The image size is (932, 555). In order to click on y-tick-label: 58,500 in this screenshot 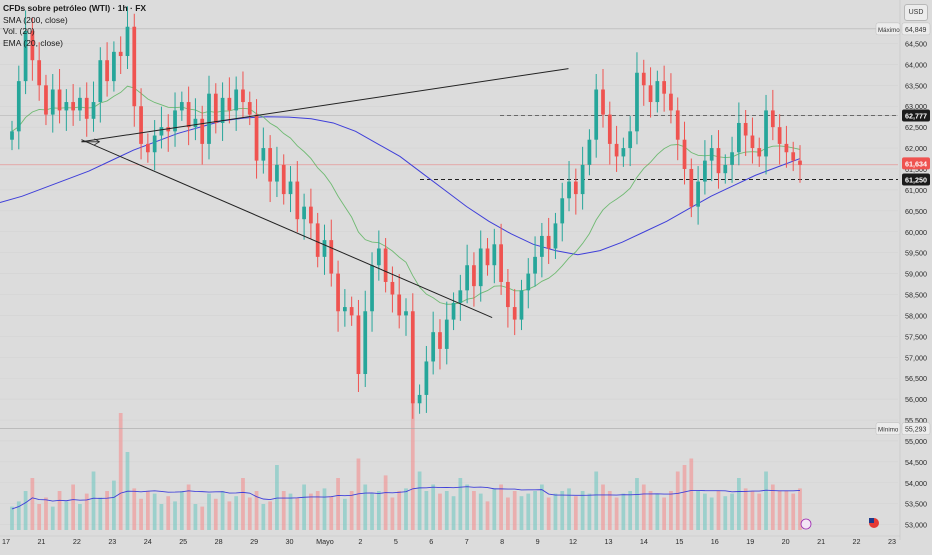, I will do `click(916, 295)`.